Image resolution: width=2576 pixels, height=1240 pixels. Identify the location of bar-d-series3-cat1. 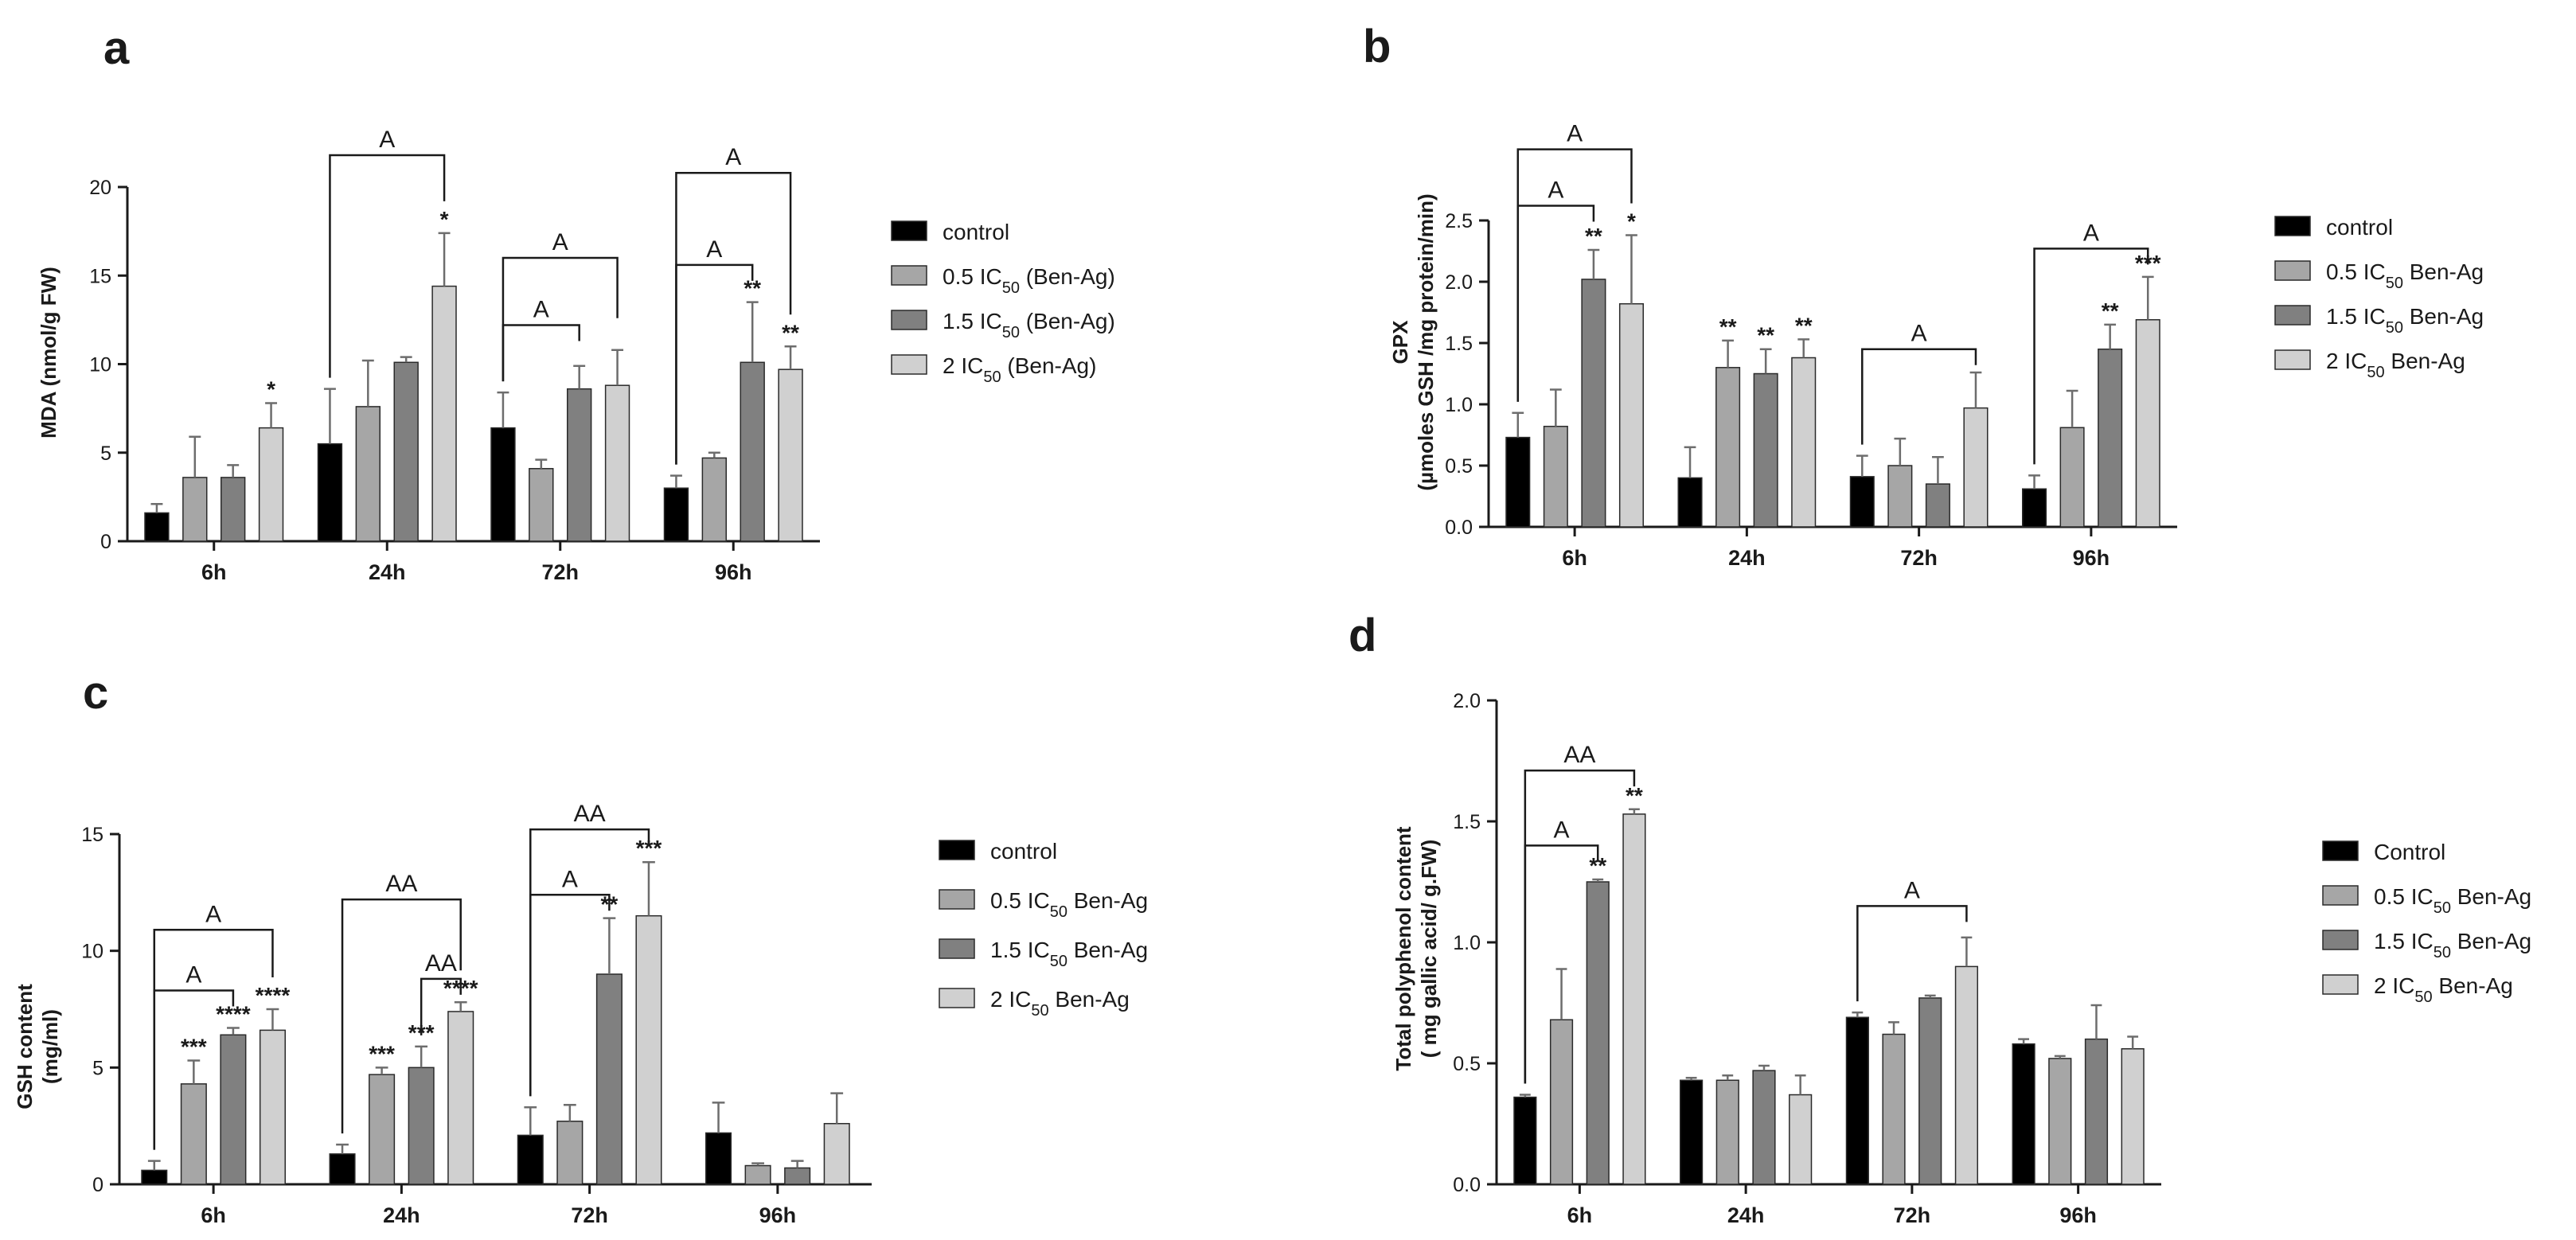
(1801, 1139).